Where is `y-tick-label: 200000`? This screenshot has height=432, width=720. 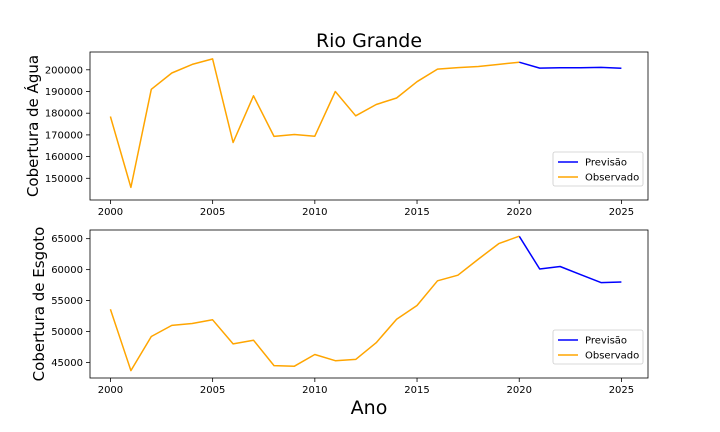 y-tick-label: 200000 is located at coordinates (64, 70).